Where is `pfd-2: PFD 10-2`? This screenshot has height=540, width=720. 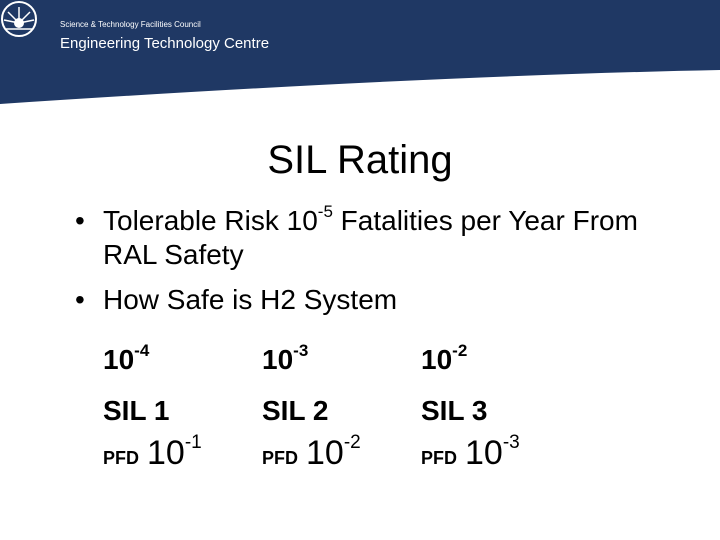 pfd-2: PFD 10-2 is located at coordinates (311, 452).